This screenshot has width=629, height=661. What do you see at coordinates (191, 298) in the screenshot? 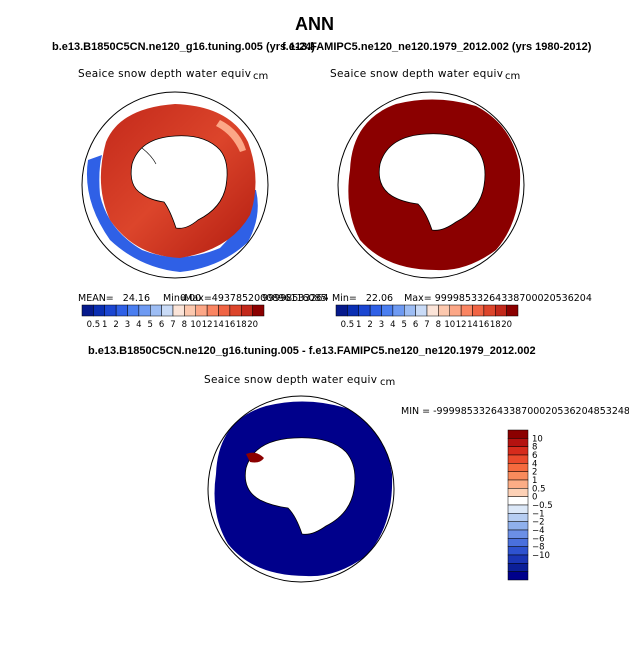
I see `left-min-value: 0.00` at bounding box center [191, 298].